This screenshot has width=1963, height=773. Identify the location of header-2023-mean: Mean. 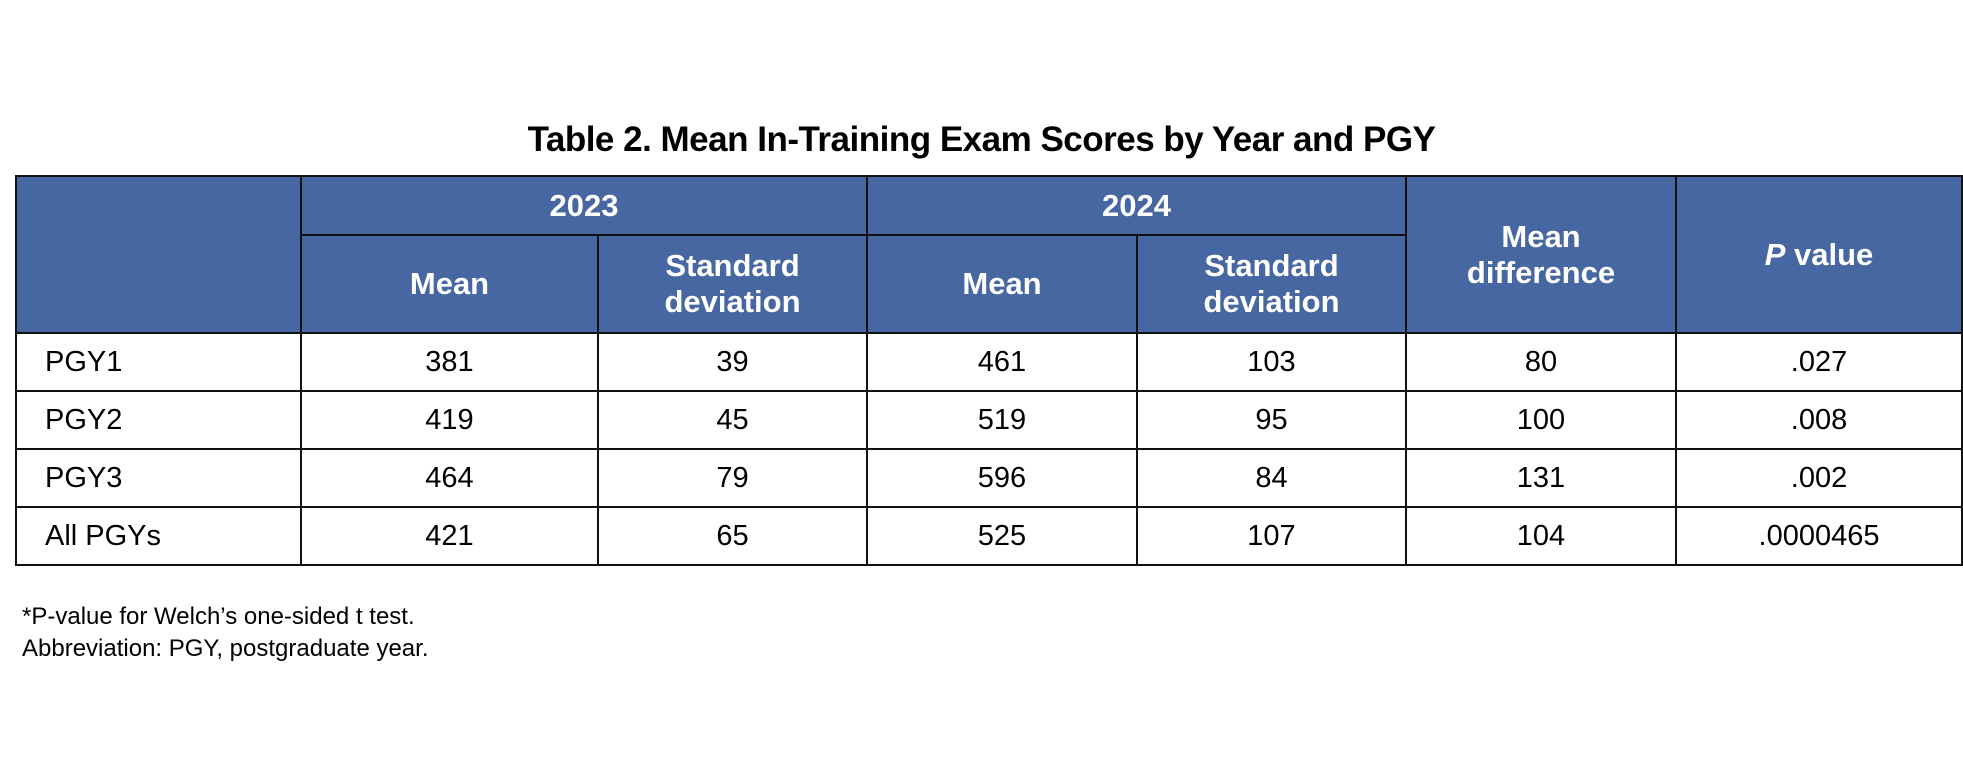
(449, 284).